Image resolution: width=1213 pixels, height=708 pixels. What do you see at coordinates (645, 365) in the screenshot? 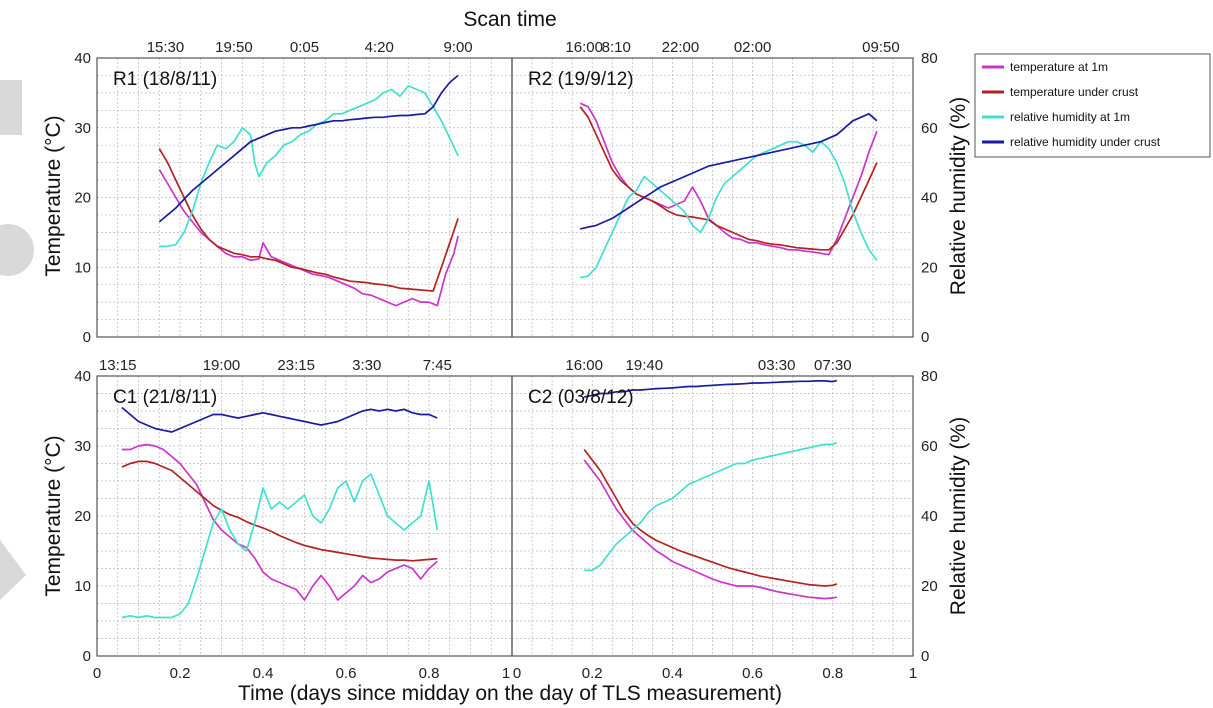
I see `scan-time-label: 19:40` at bounding box center [645, 365].